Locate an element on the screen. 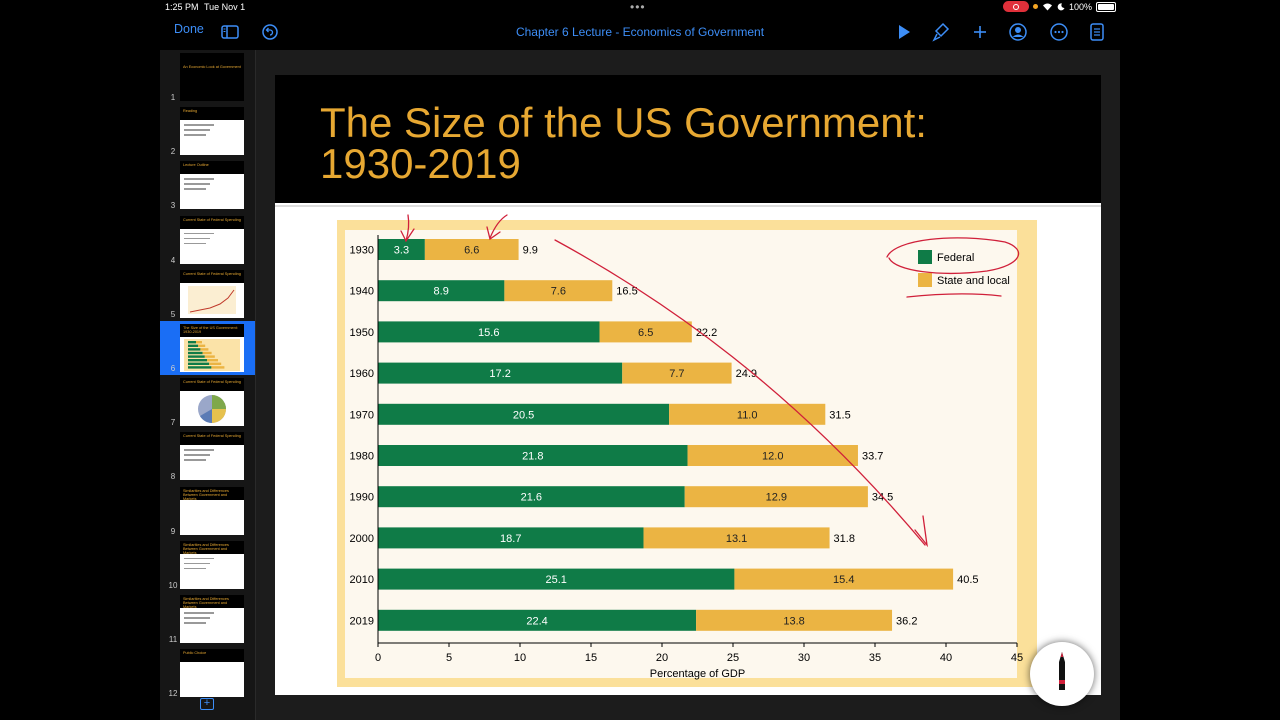 The height and width of the screenshot is (720, 1280). slide-thumbnail: 8 Current State of Federal Spending is located at coordinates (207, 456).